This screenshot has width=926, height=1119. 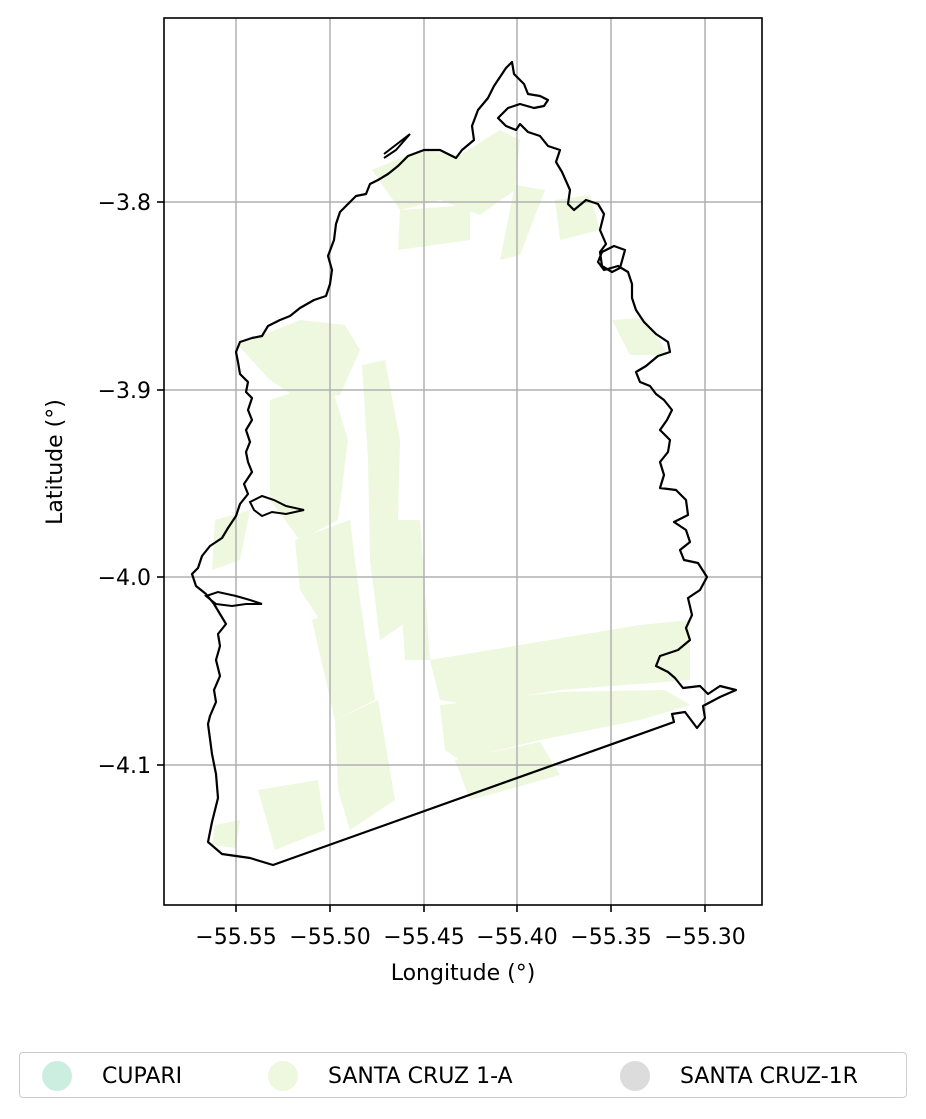 What do you see at coordinates (463, 973) in the screenshot?
I see `x-axis-title: Longitude (°)` at bounding box center [463, 973].